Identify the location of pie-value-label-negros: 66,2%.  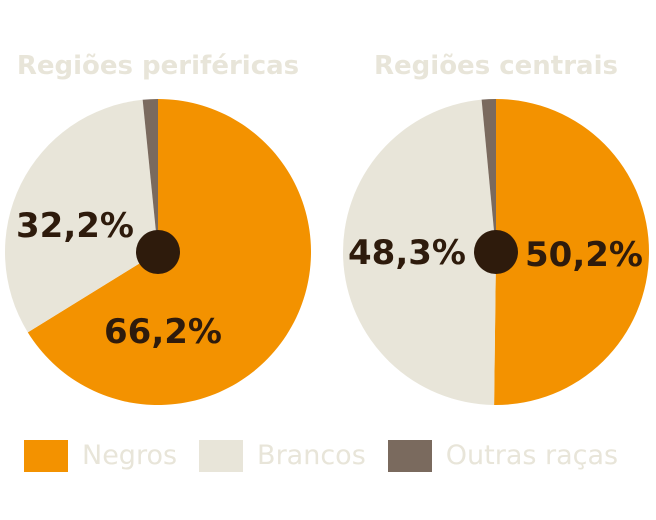
(163, 332).